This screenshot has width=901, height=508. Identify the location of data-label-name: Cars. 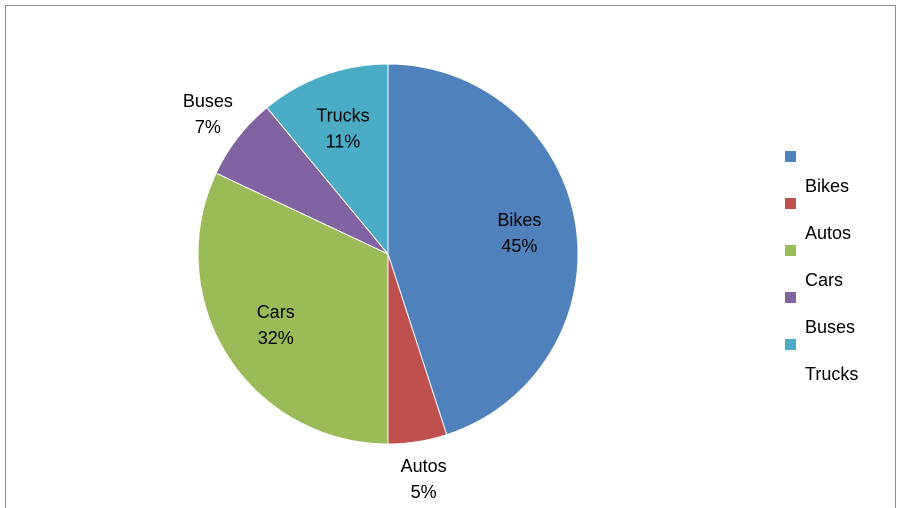
(276, 312).